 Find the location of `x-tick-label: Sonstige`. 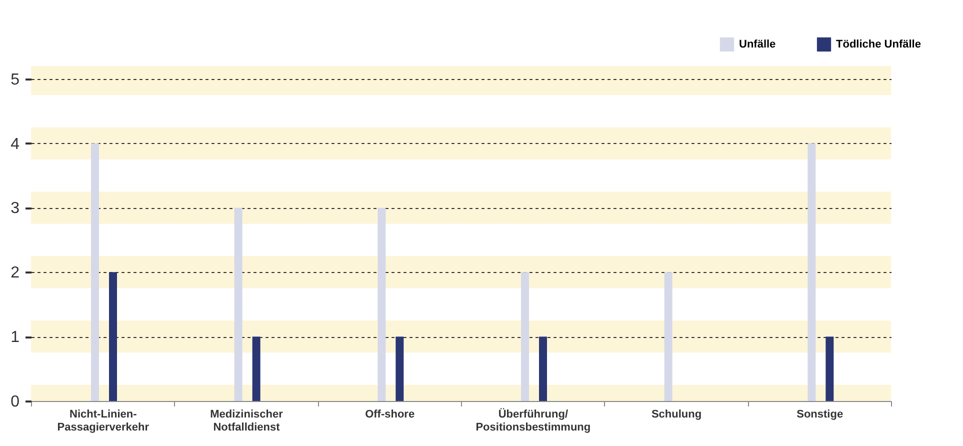

x-tick-label: Sonstige is located at coordinates (820, 414).